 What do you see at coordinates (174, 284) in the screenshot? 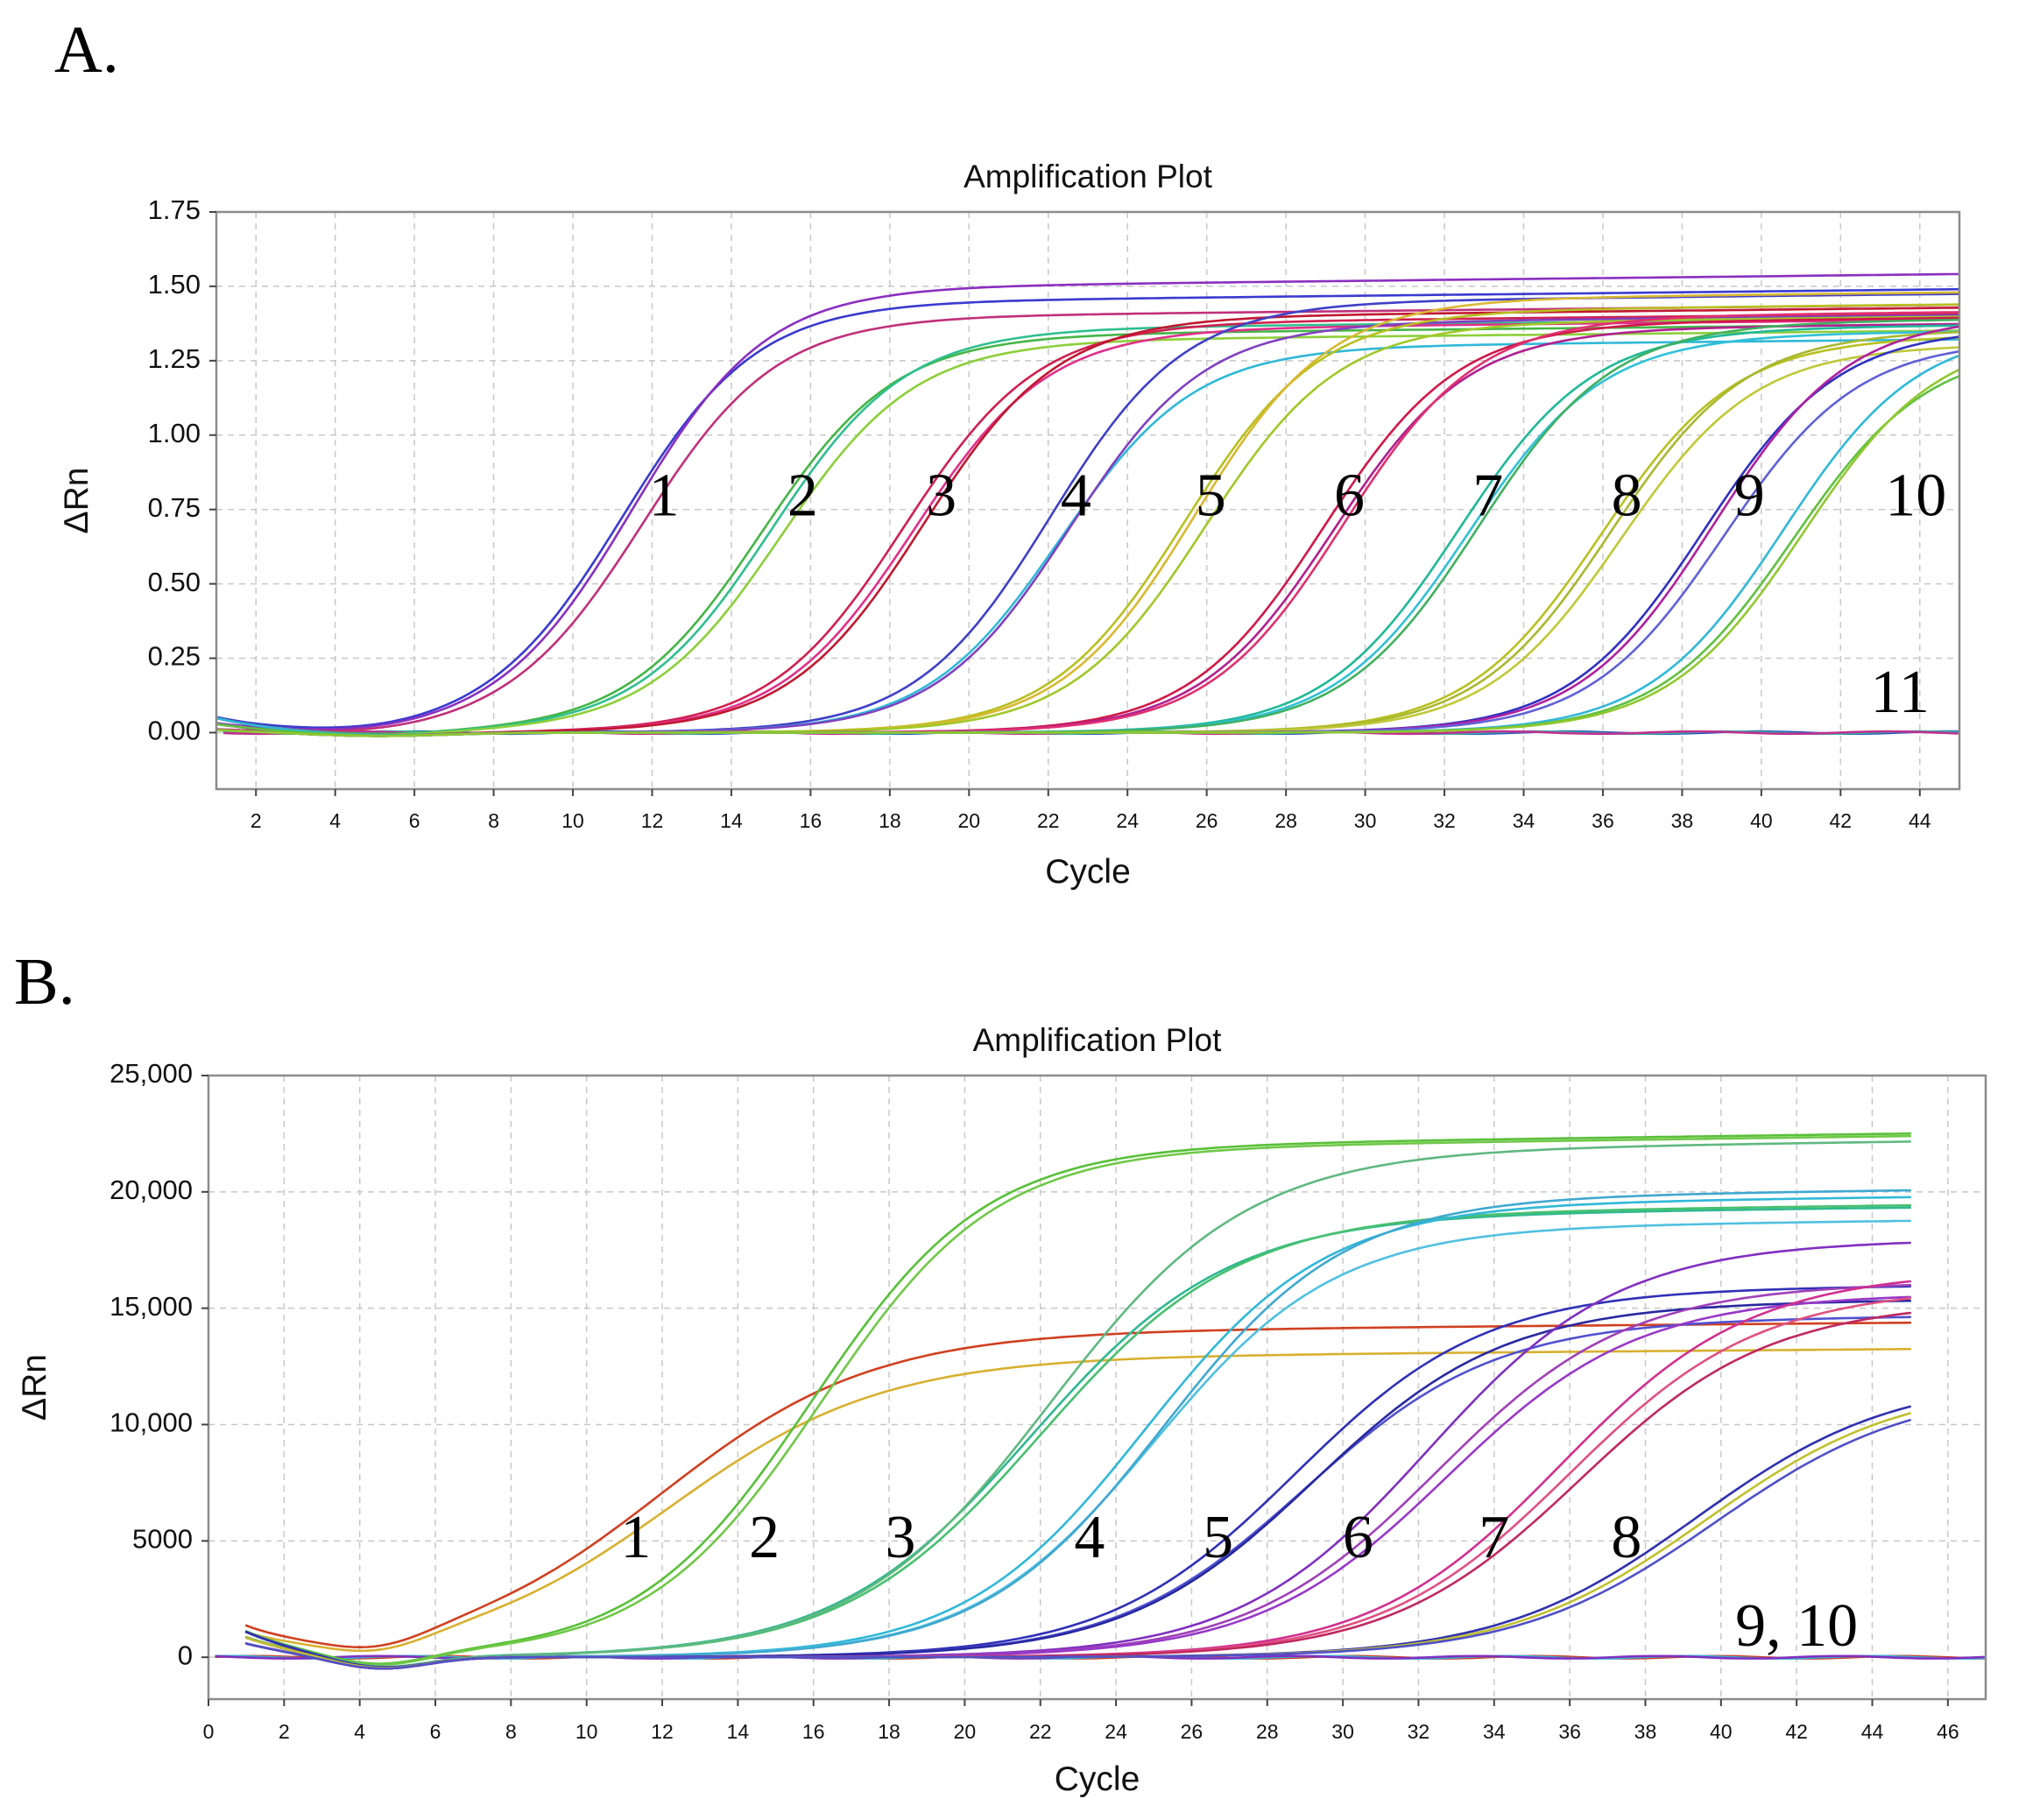
I see `y-tick-label: 1.50` at bounding box center [174, 284].